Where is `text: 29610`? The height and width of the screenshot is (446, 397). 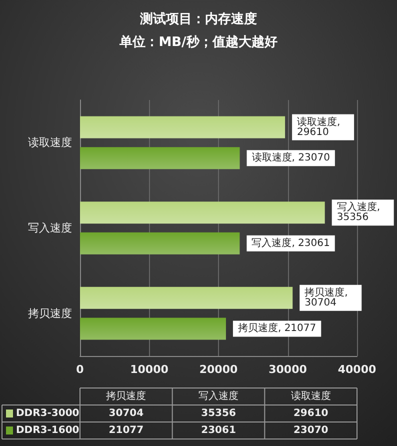 text: 29610 is located at coordinates (310, 413).